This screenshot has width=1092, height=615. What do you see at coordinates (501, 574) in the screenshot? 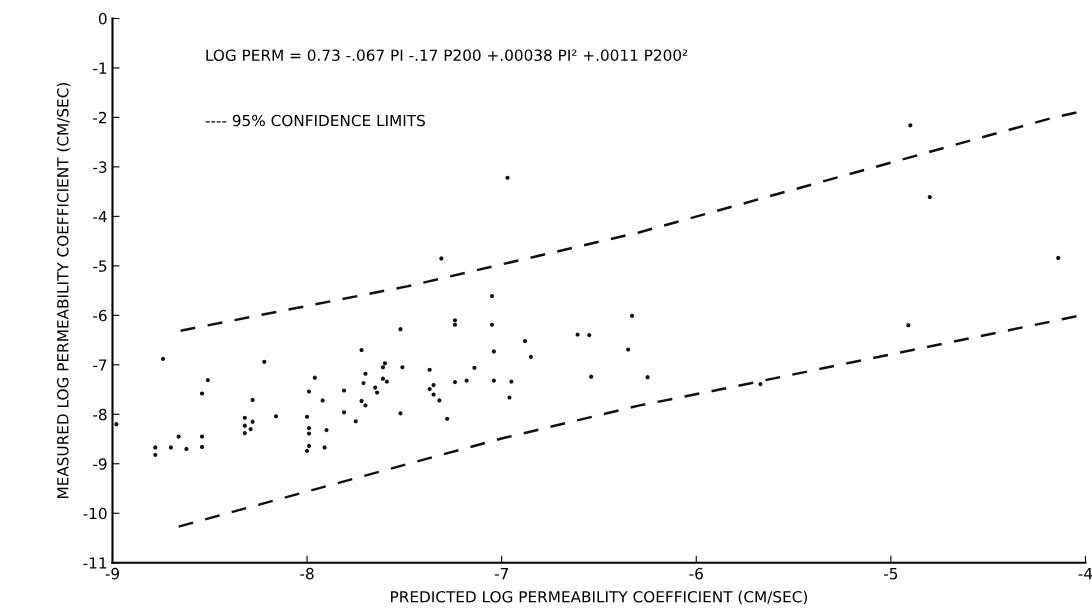
I see `x-tick-label: -7` at bounding box center [501, 574].